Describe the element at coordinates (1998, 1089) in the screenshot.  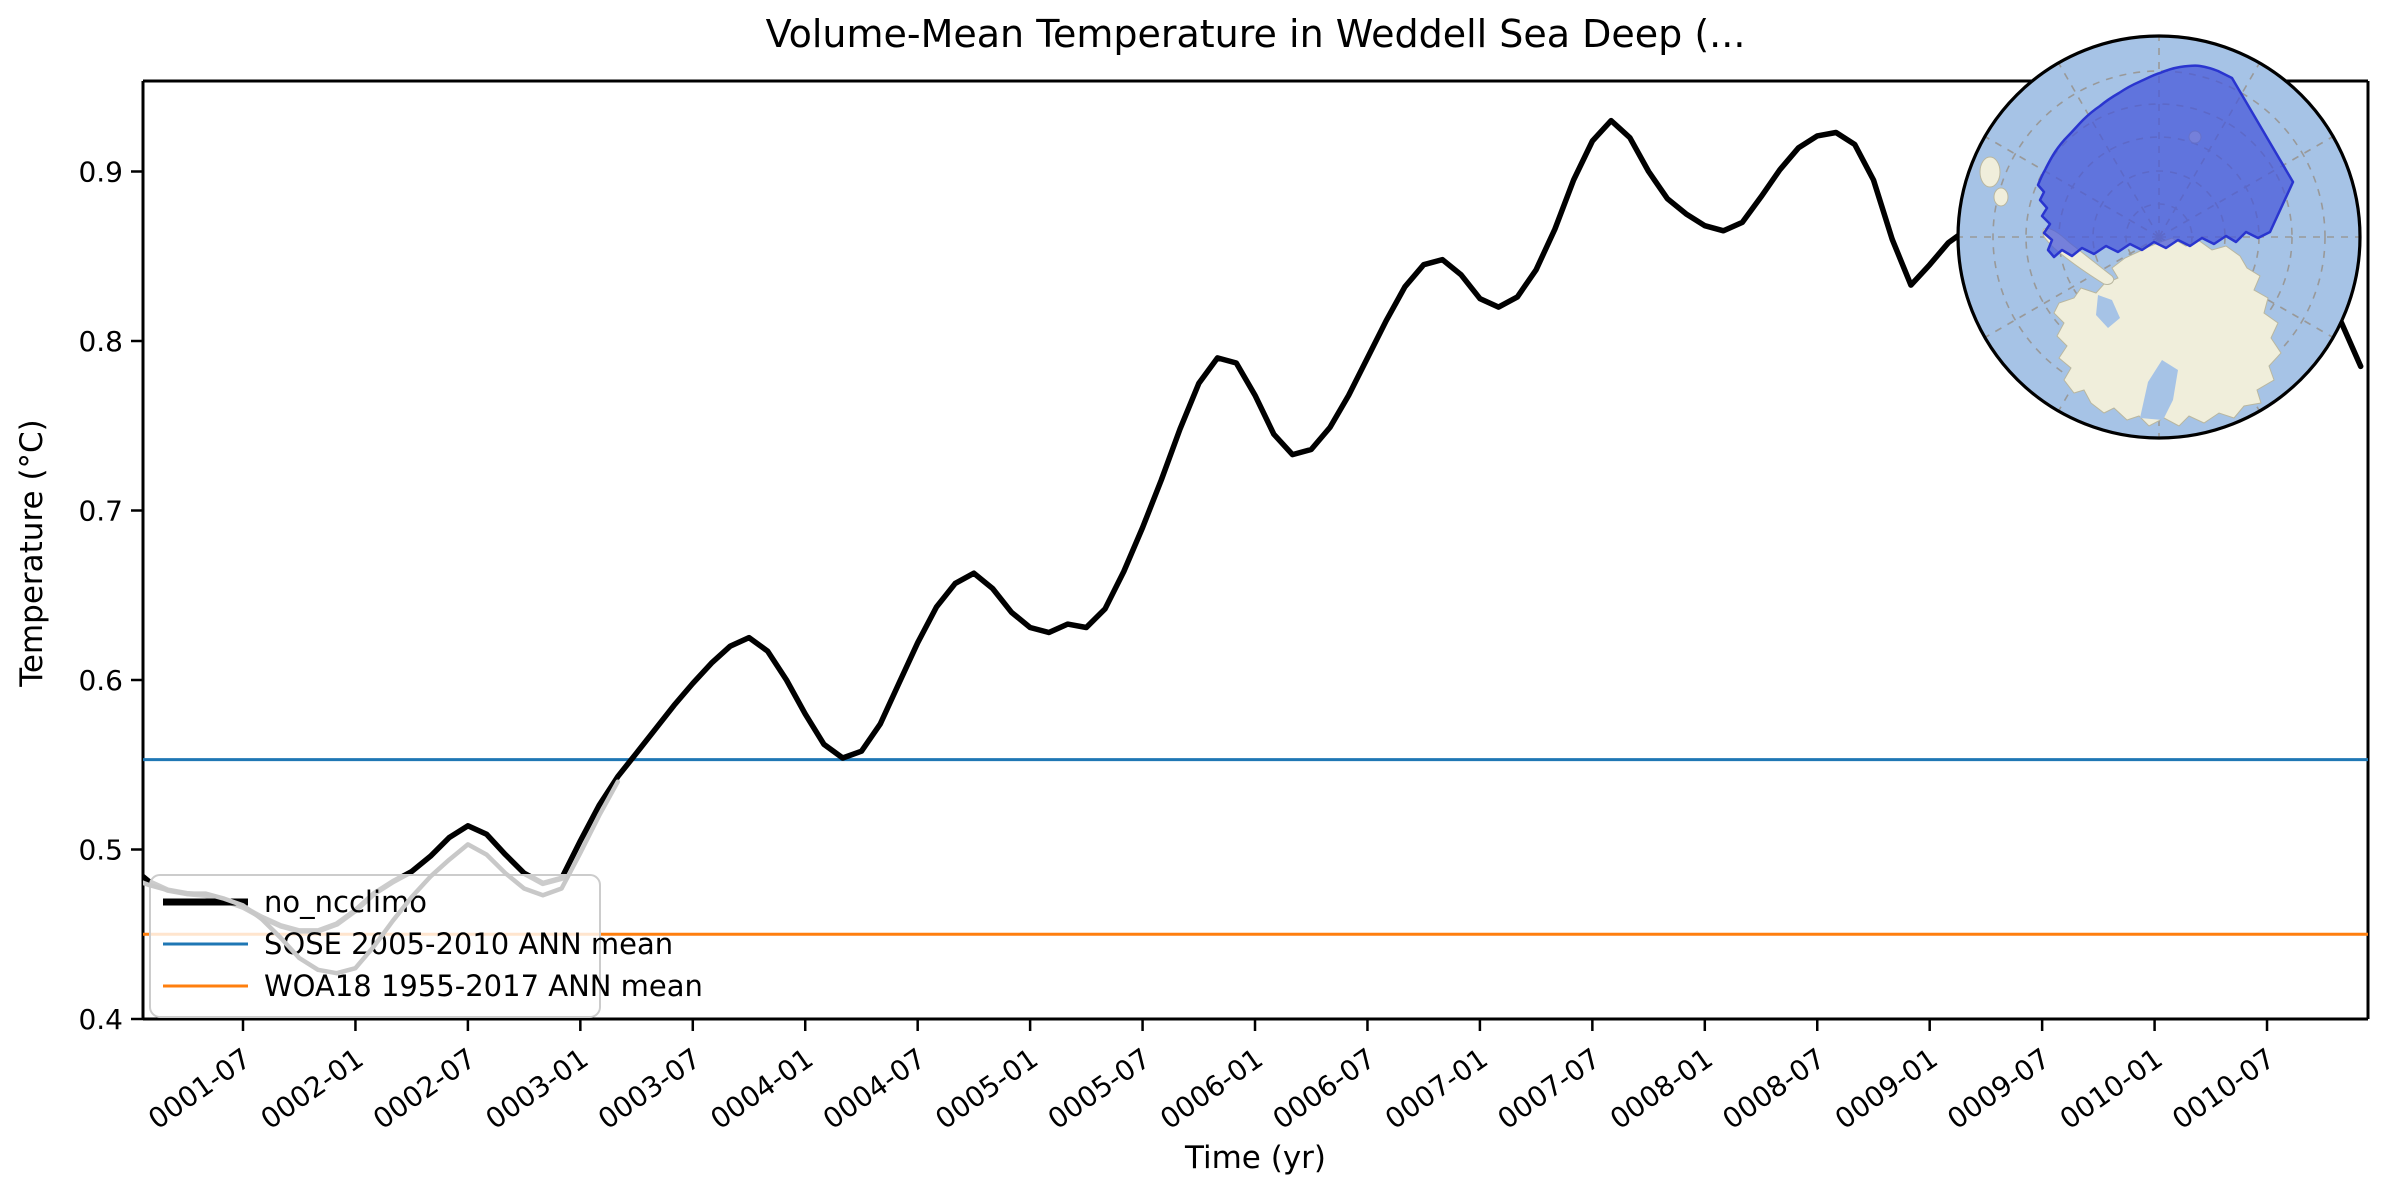
I see `x-tick-label: 0009-07` at that location.